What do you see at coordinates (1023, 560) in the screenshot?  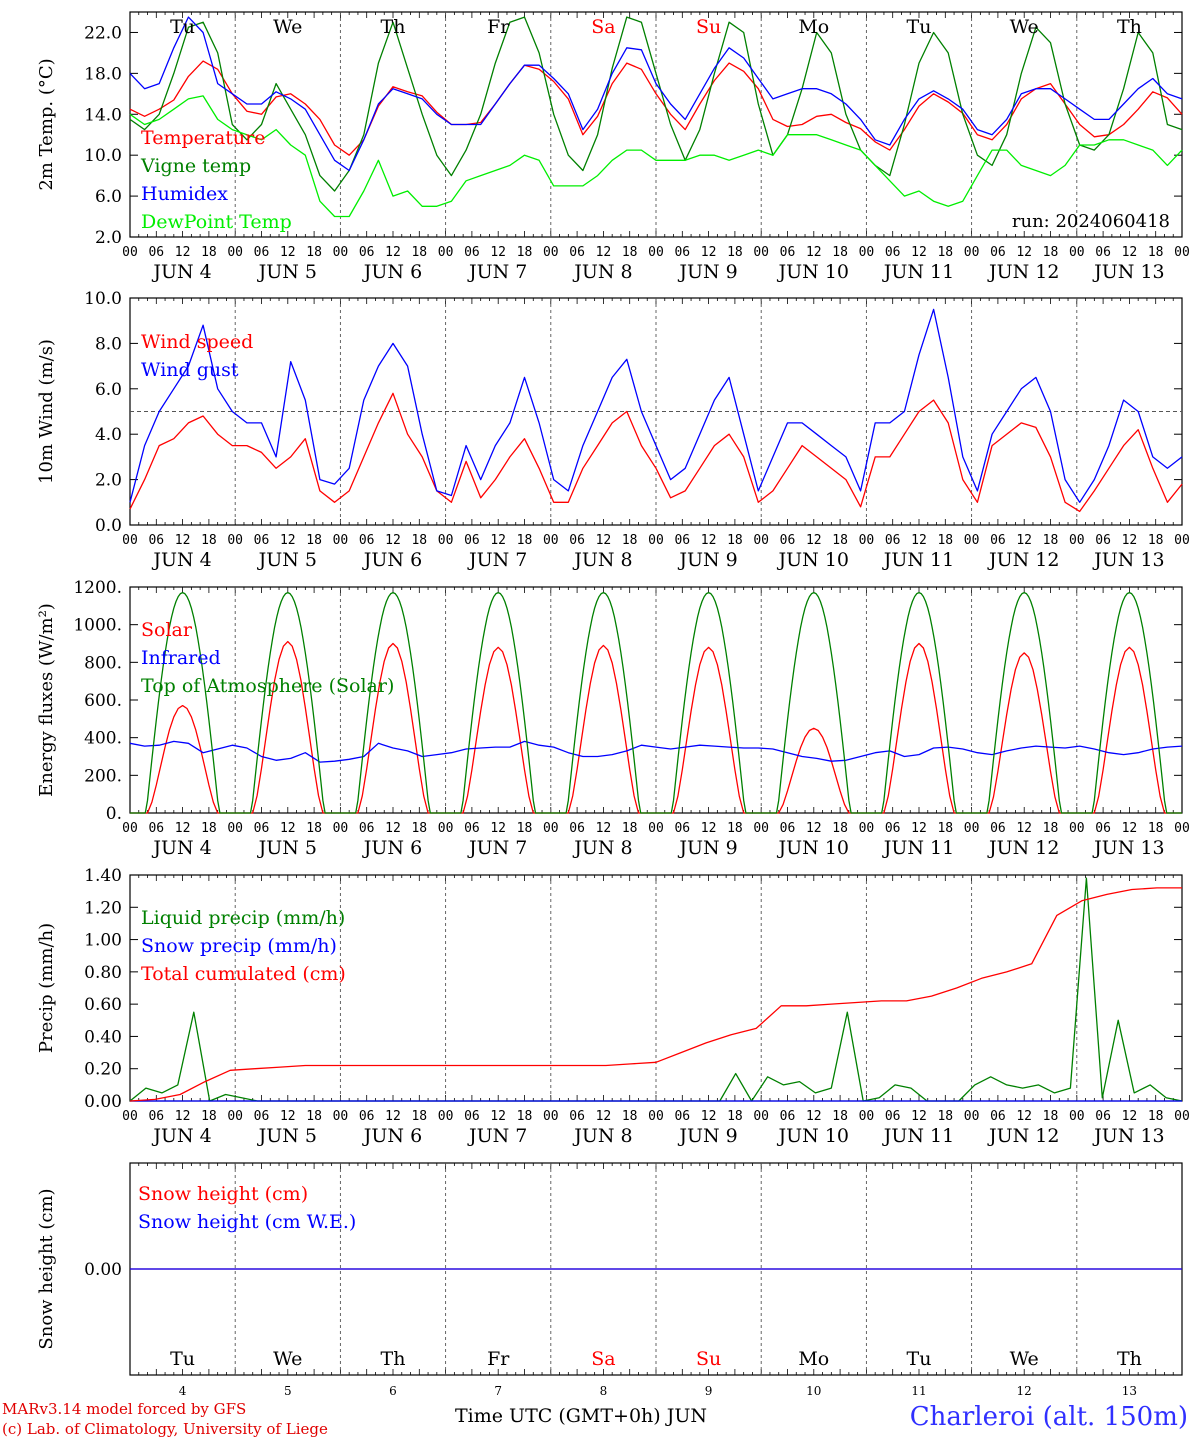 I see `date-label: JUN 12` at bounding box center [1023, 560].